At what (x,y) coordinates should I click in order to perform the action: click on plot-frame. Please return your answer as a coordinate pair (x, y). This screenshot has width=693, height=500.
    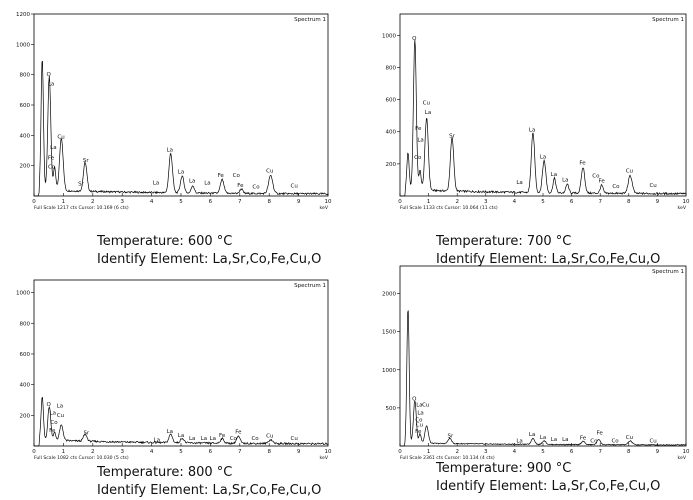
    Looking at the image, I should click on (181, 363).